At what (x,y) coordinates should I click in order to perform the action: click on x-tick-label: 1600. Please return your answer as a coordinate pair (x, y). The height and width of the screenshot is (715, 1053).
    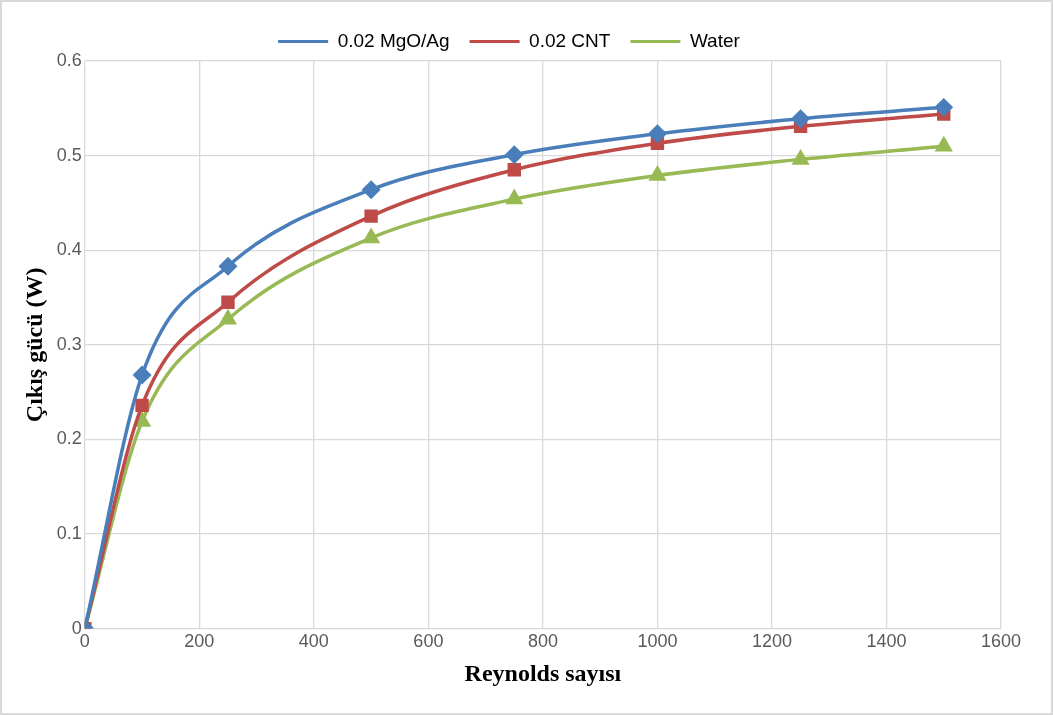
    Looking at the image, I should click on (1001, 641).